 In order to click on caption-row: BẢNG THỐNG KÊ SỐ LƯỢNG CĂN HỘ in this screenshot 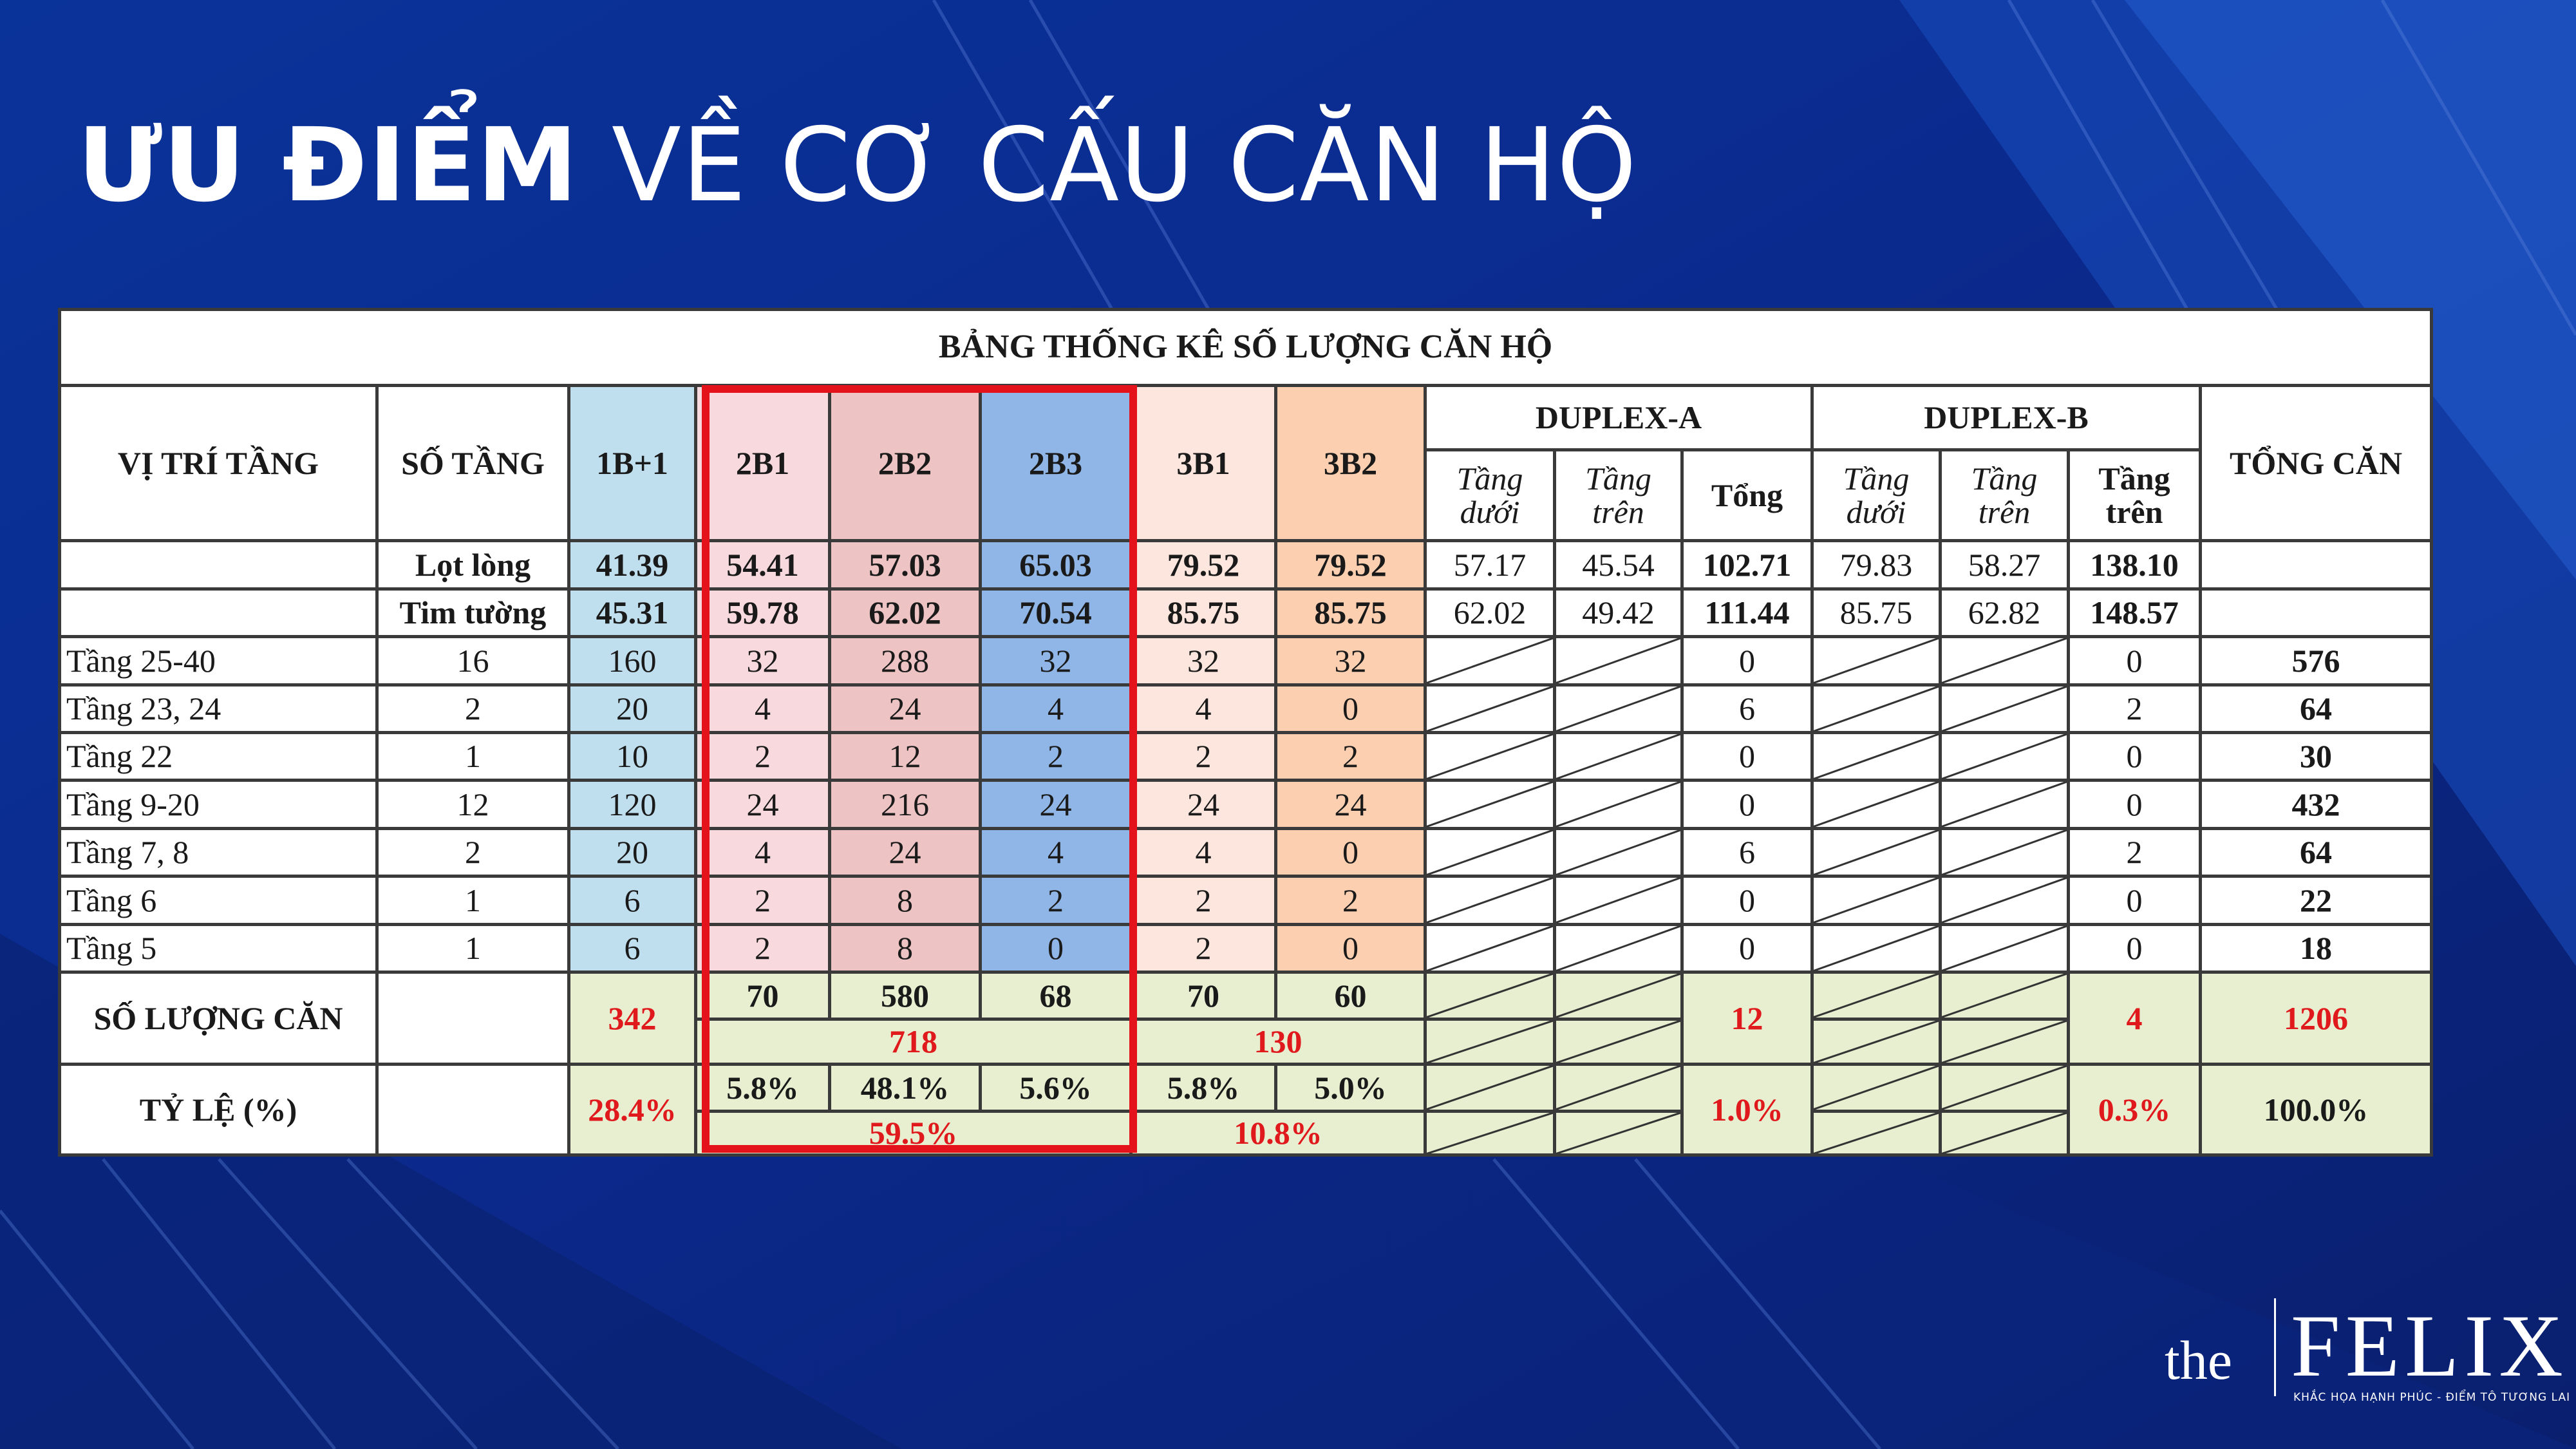, I will do `click(1245, 348)`.